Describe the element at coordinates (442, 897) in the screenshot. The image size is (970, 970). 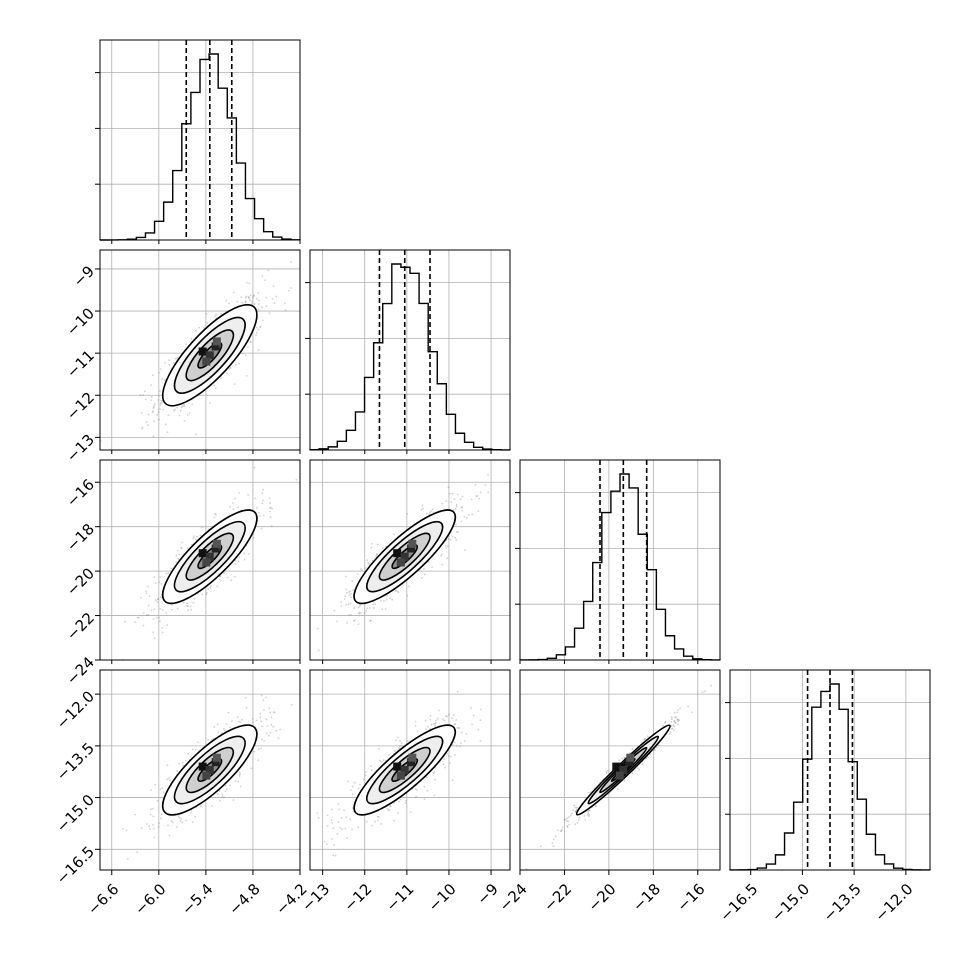
I see `x-tick-label: −10` at that location.